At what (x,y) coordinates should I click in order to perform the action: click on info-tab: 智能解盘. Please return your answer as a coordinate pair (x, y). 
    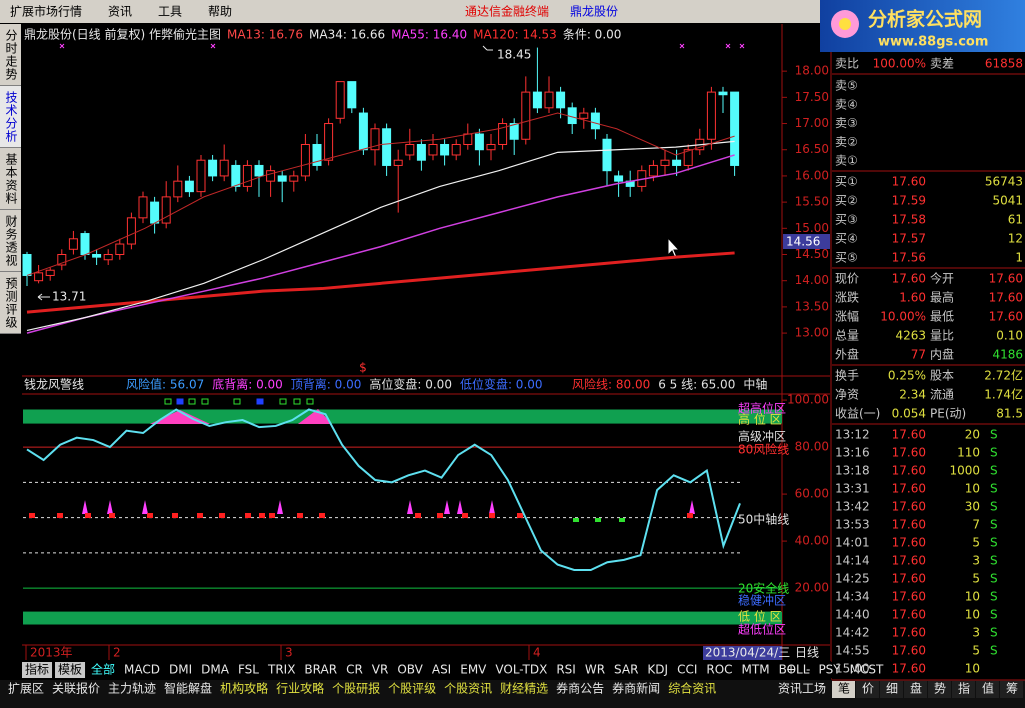
    Looking at the image, I should click on (188, 688).